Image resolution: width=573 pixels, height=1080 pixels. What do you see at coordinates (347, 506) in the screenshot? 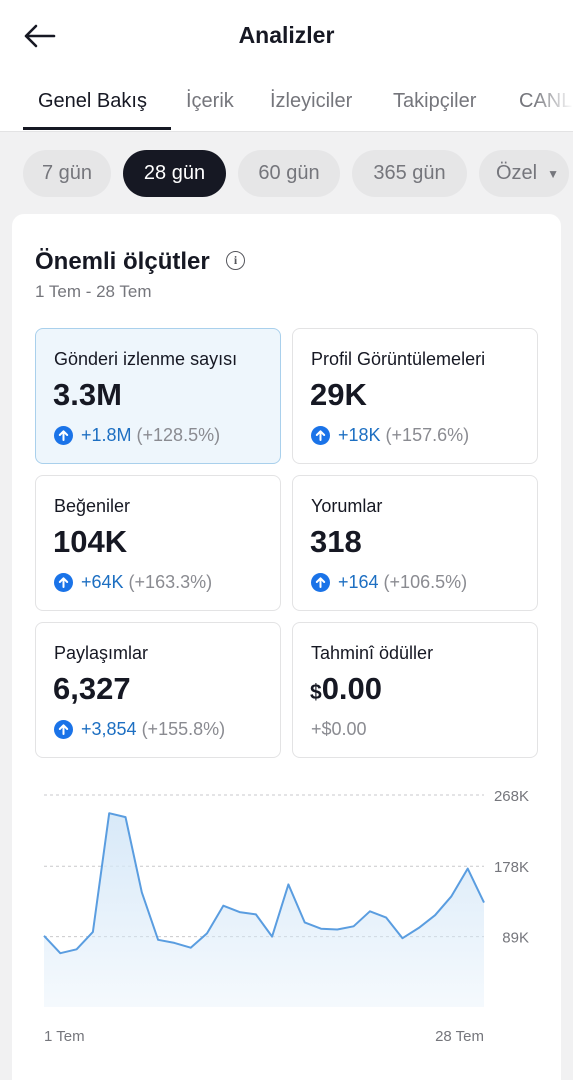
I see `metric-label: Yorumlar` at bounding box center [347, 506].